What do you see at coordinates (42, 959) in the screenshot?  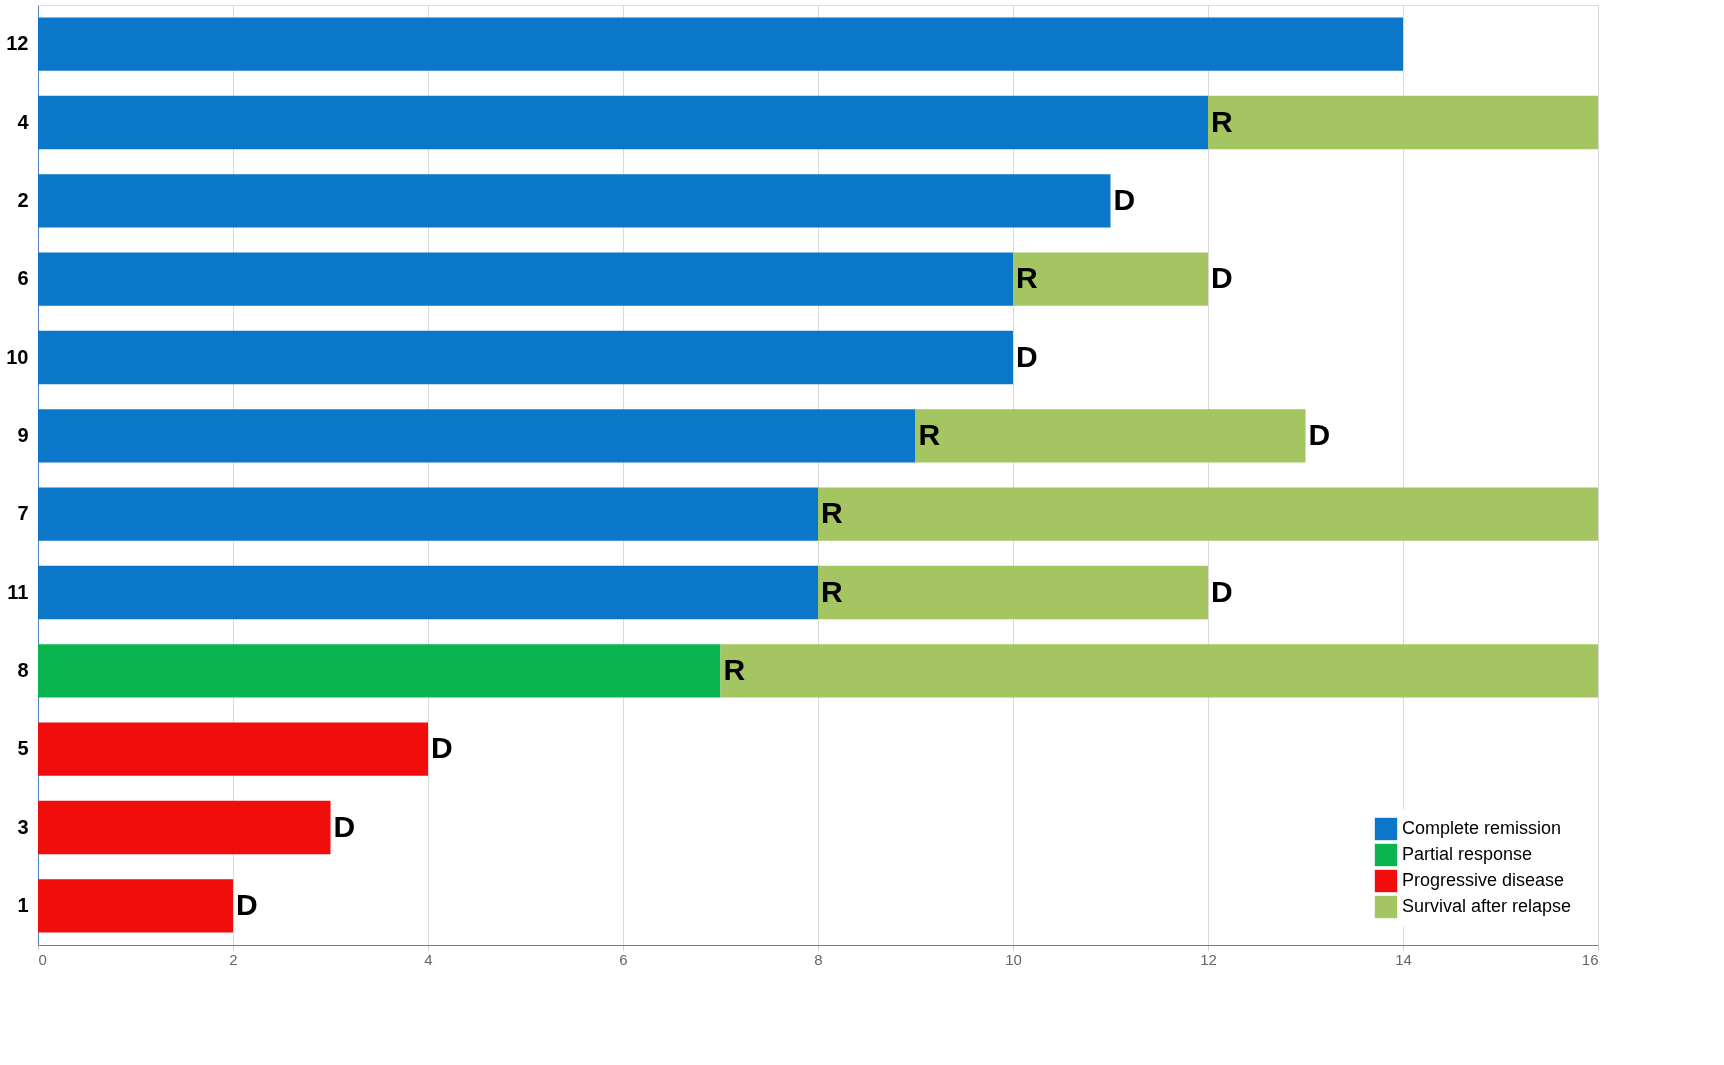 I see `x-tick-label: 0` at bounding box center [42, 959].